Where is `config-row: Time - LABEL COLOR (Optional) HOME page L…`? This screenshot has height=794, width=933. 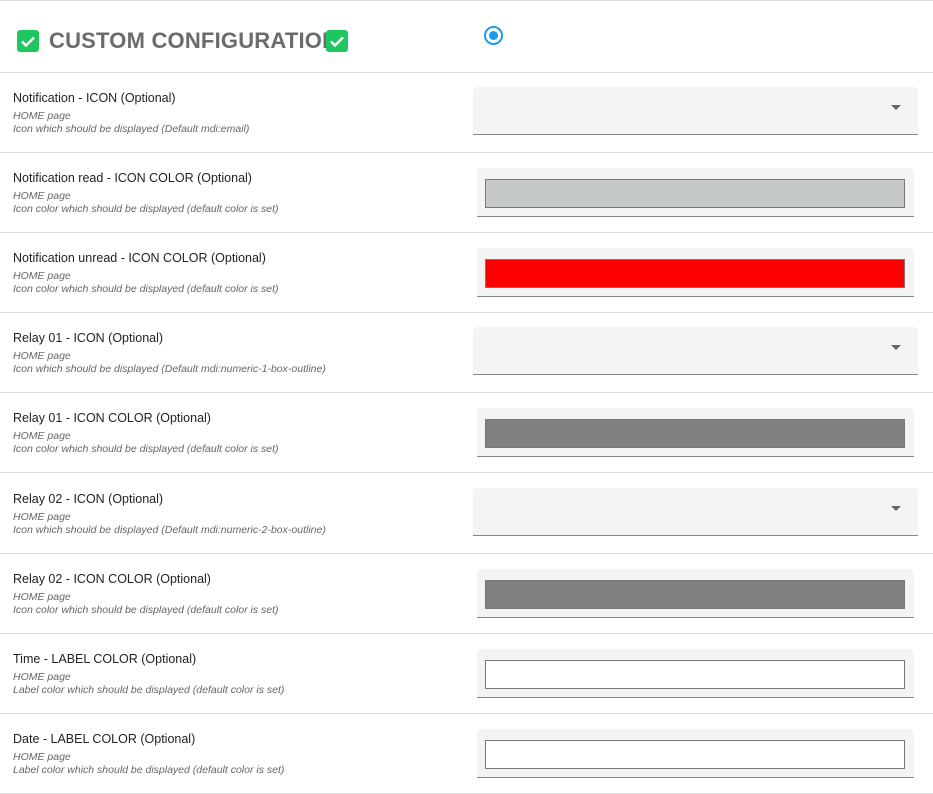
config-row: Time - LABEL COLOR (Optional) HOME page L… is located at coordinates (466, 674).